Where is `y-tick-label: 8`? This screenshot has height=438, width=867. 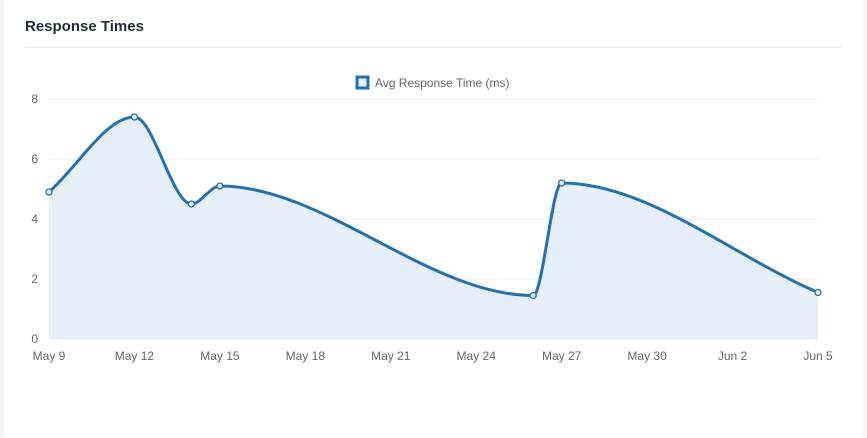 y-tick-label: 8 is located at coordinates (34, 99).